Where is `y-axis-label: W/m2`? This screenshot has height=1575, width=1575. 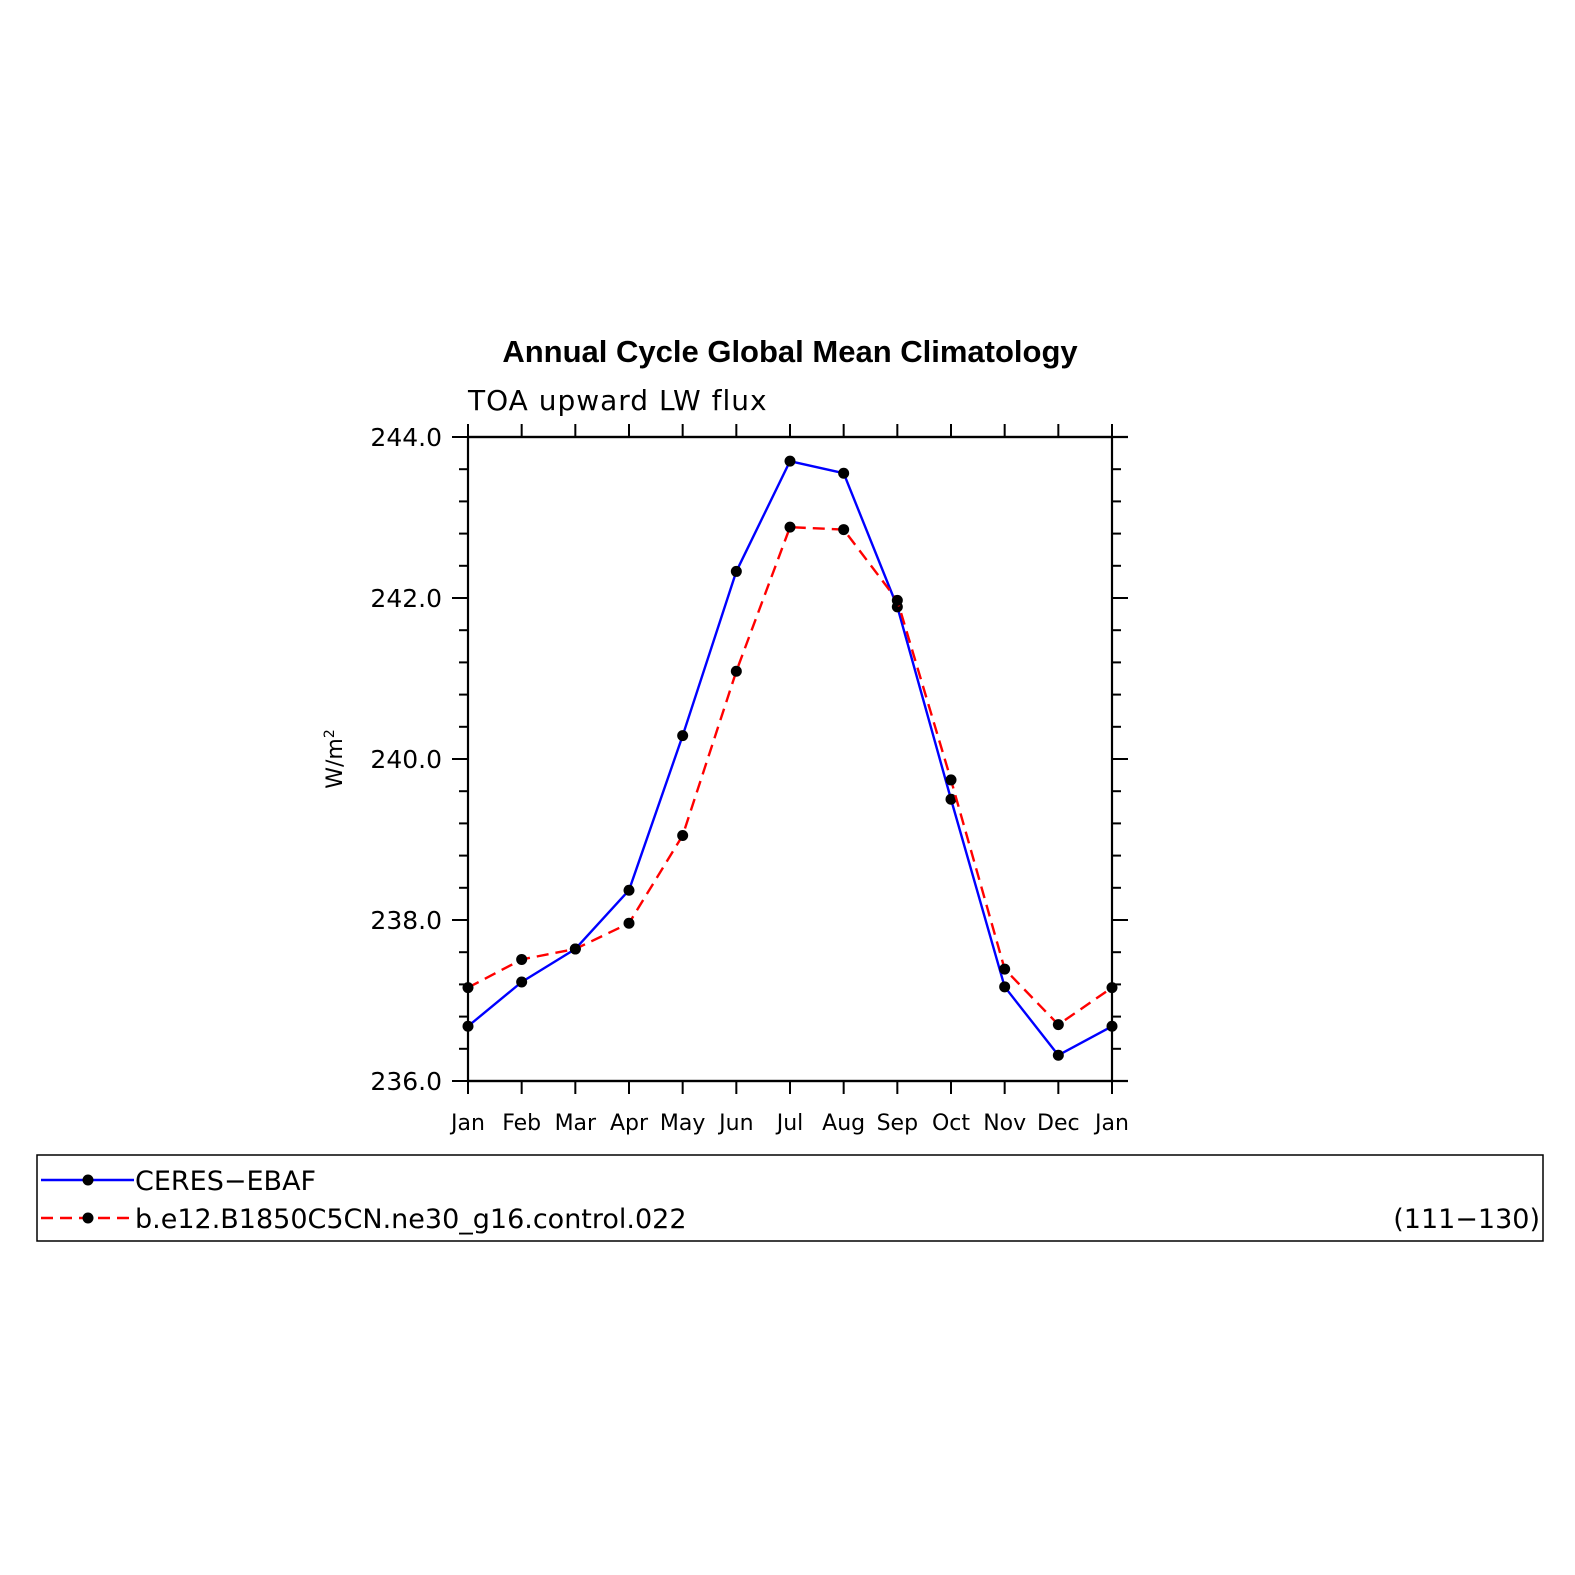
y-axis-label: W/m2 is located at coordinates (335, 759).